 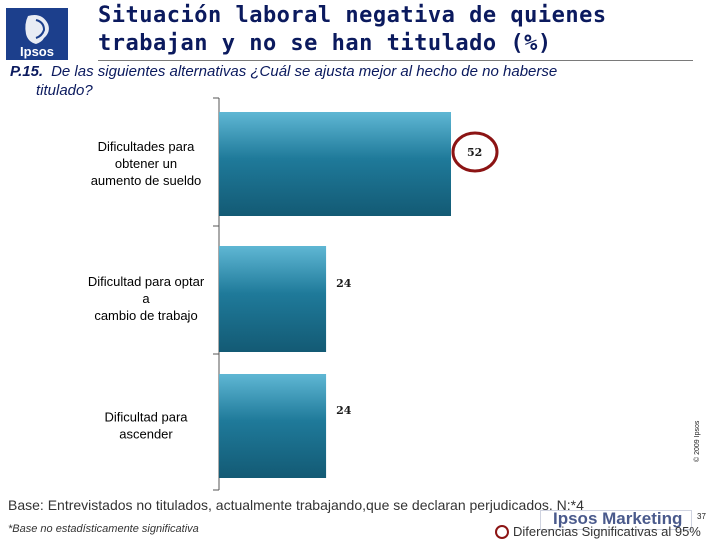 I want to click on question-line-2: titulado?, so click(x=64, y=90).